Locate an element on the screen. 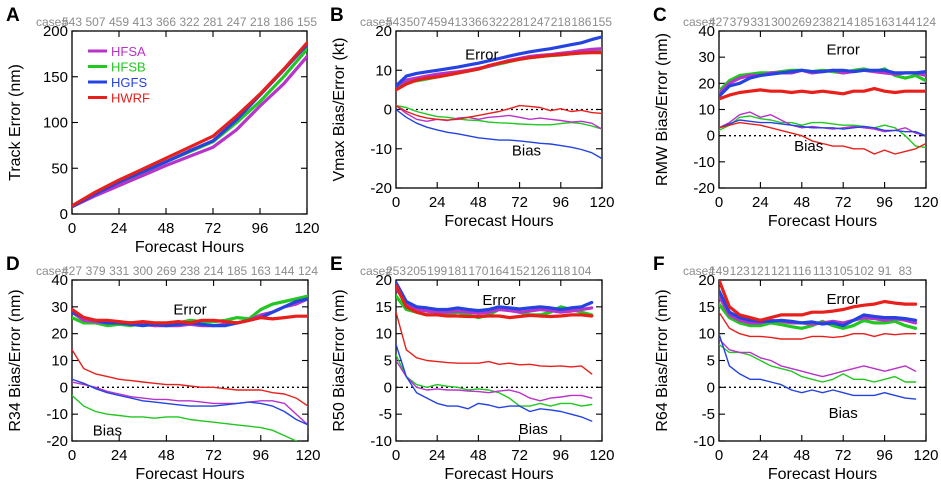 This screenshot has width=941, height=488. y-tick-label: 150 is located at coordinates (55, 77).